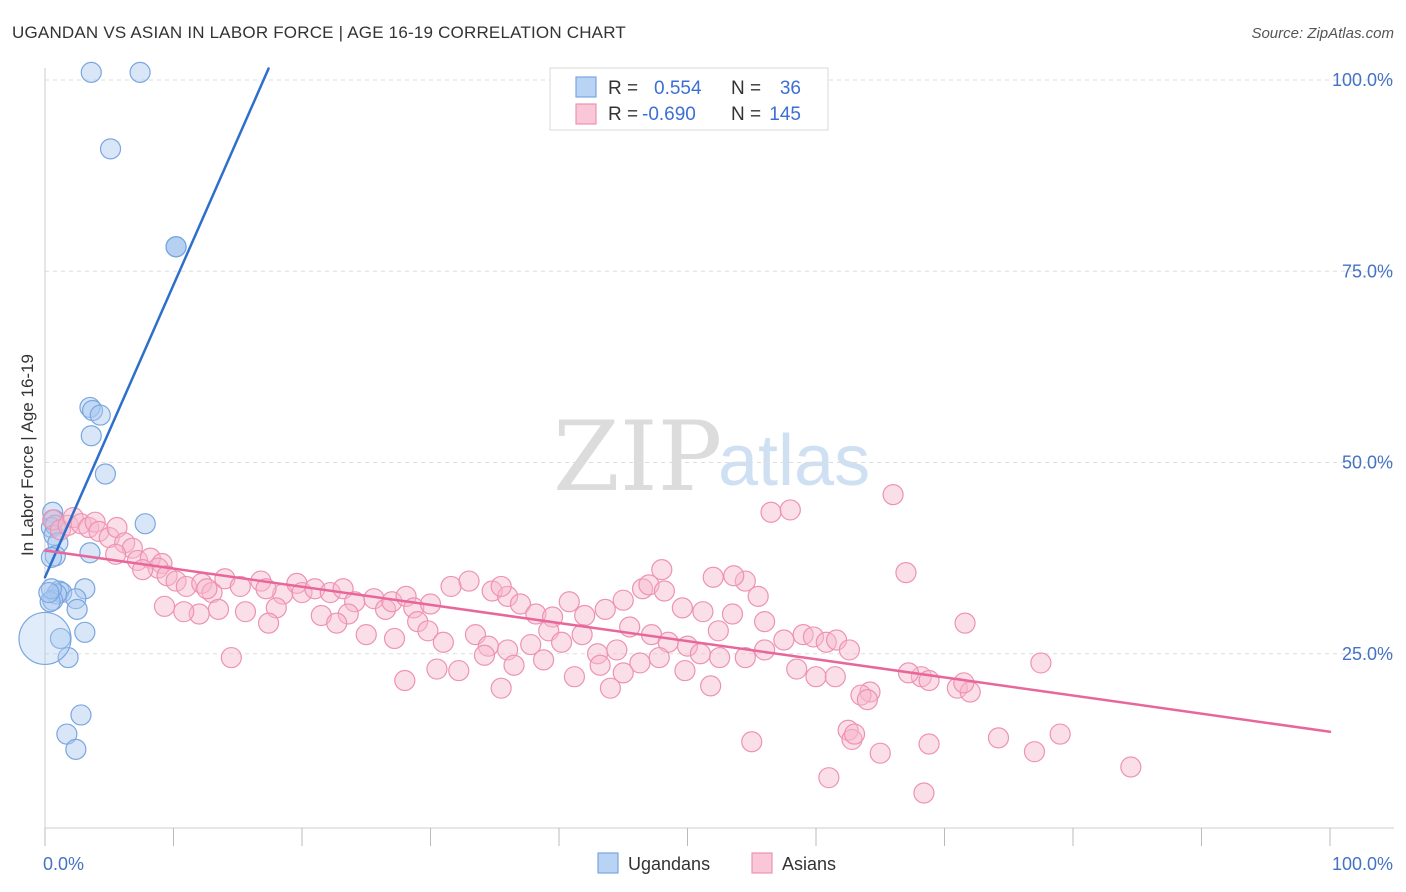  I want to click on legend-r-value-2: -0.690, so click(669, 114).